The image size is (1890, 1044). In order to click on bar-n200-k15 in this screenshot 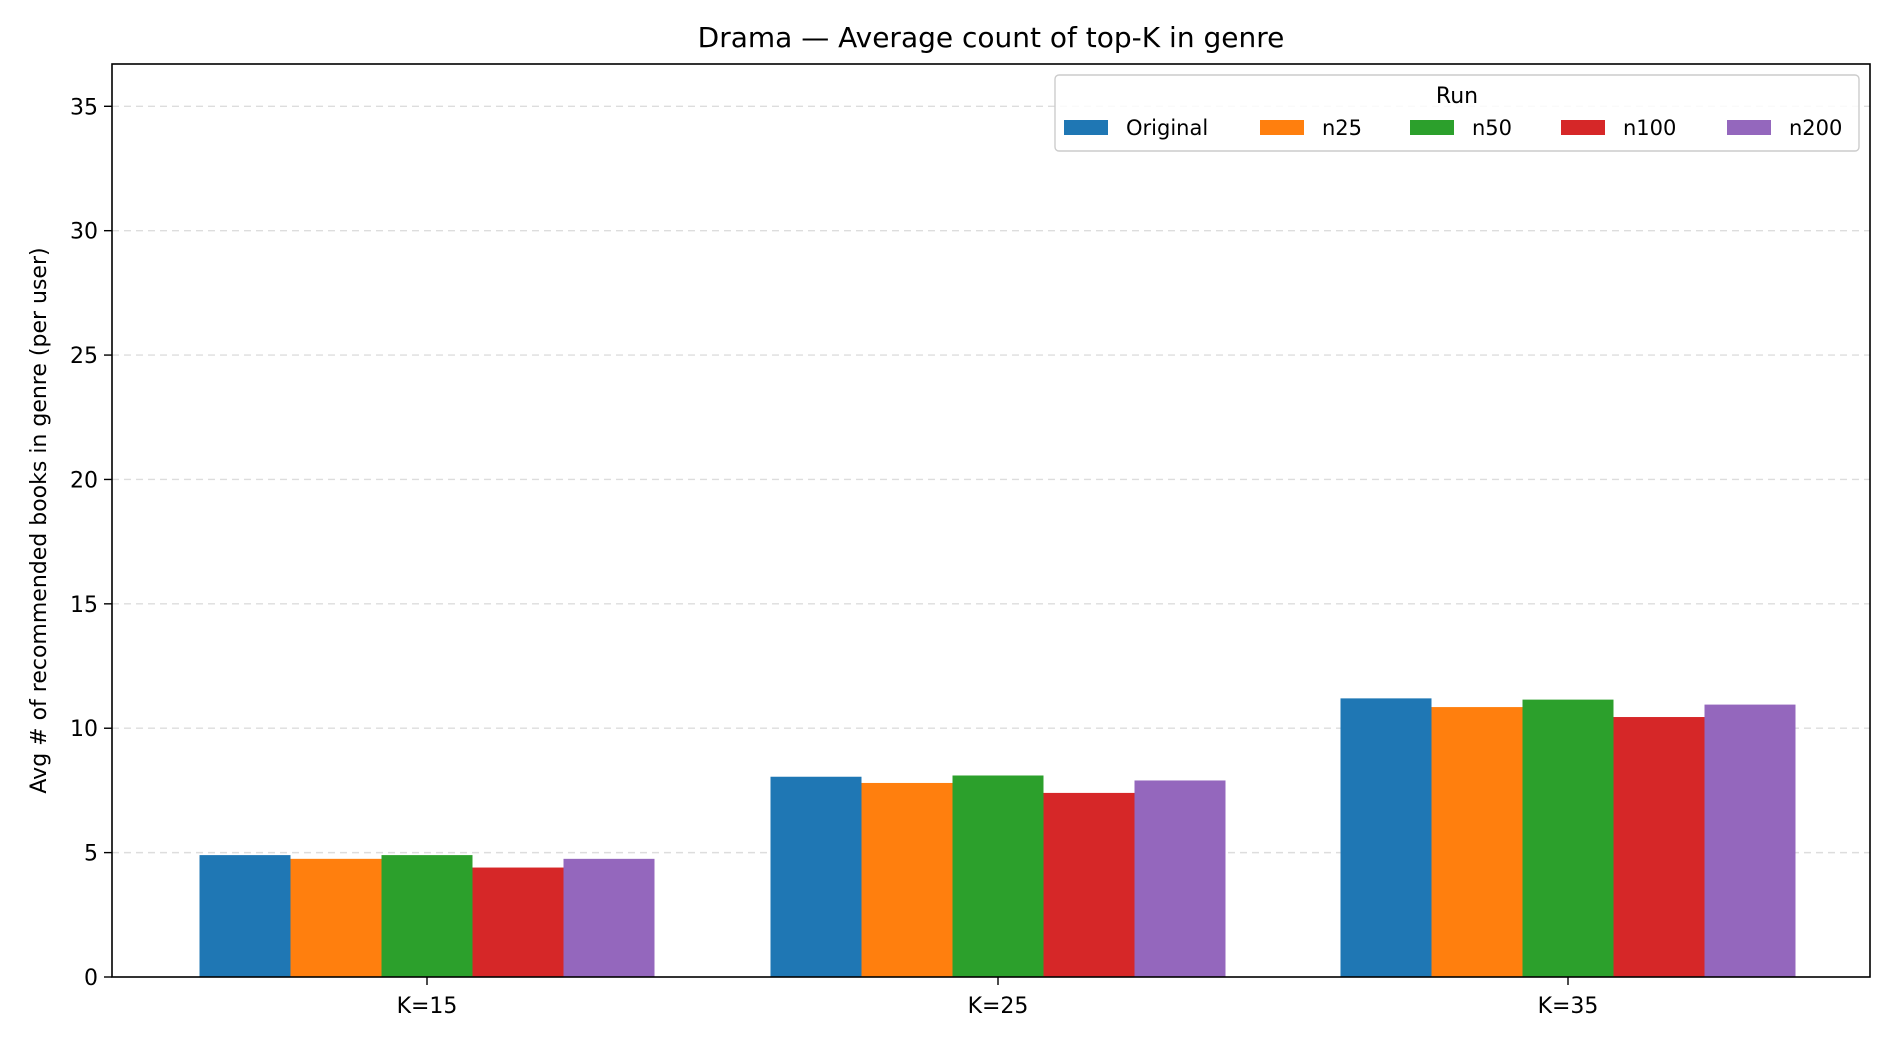, I will do `click(609, 917)`.